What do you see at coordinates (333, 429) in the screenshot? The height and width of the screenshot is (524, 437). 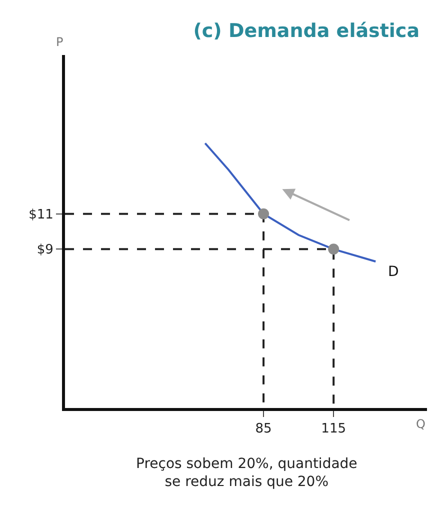 I see `x-tick-label: 115` at bounding box center [333, 429].